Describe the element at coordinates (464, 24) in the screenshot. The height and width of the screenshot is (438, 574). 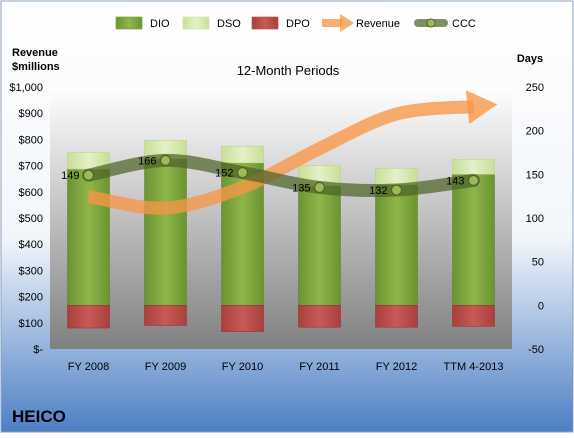
I see `legend-label-ccc: CCC` at that location.